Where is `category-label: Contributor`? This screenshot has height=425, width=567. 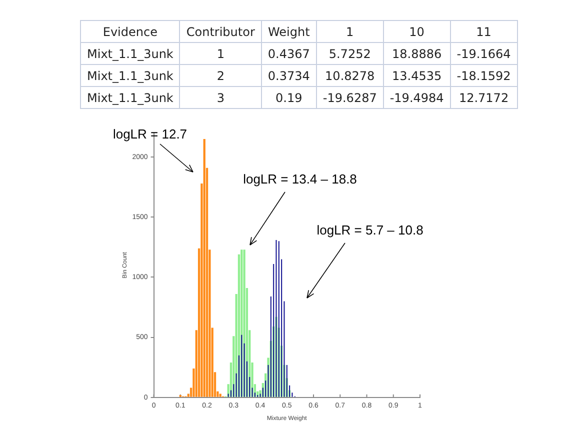 category-label: Contributor is located at coordinates (221, 31).